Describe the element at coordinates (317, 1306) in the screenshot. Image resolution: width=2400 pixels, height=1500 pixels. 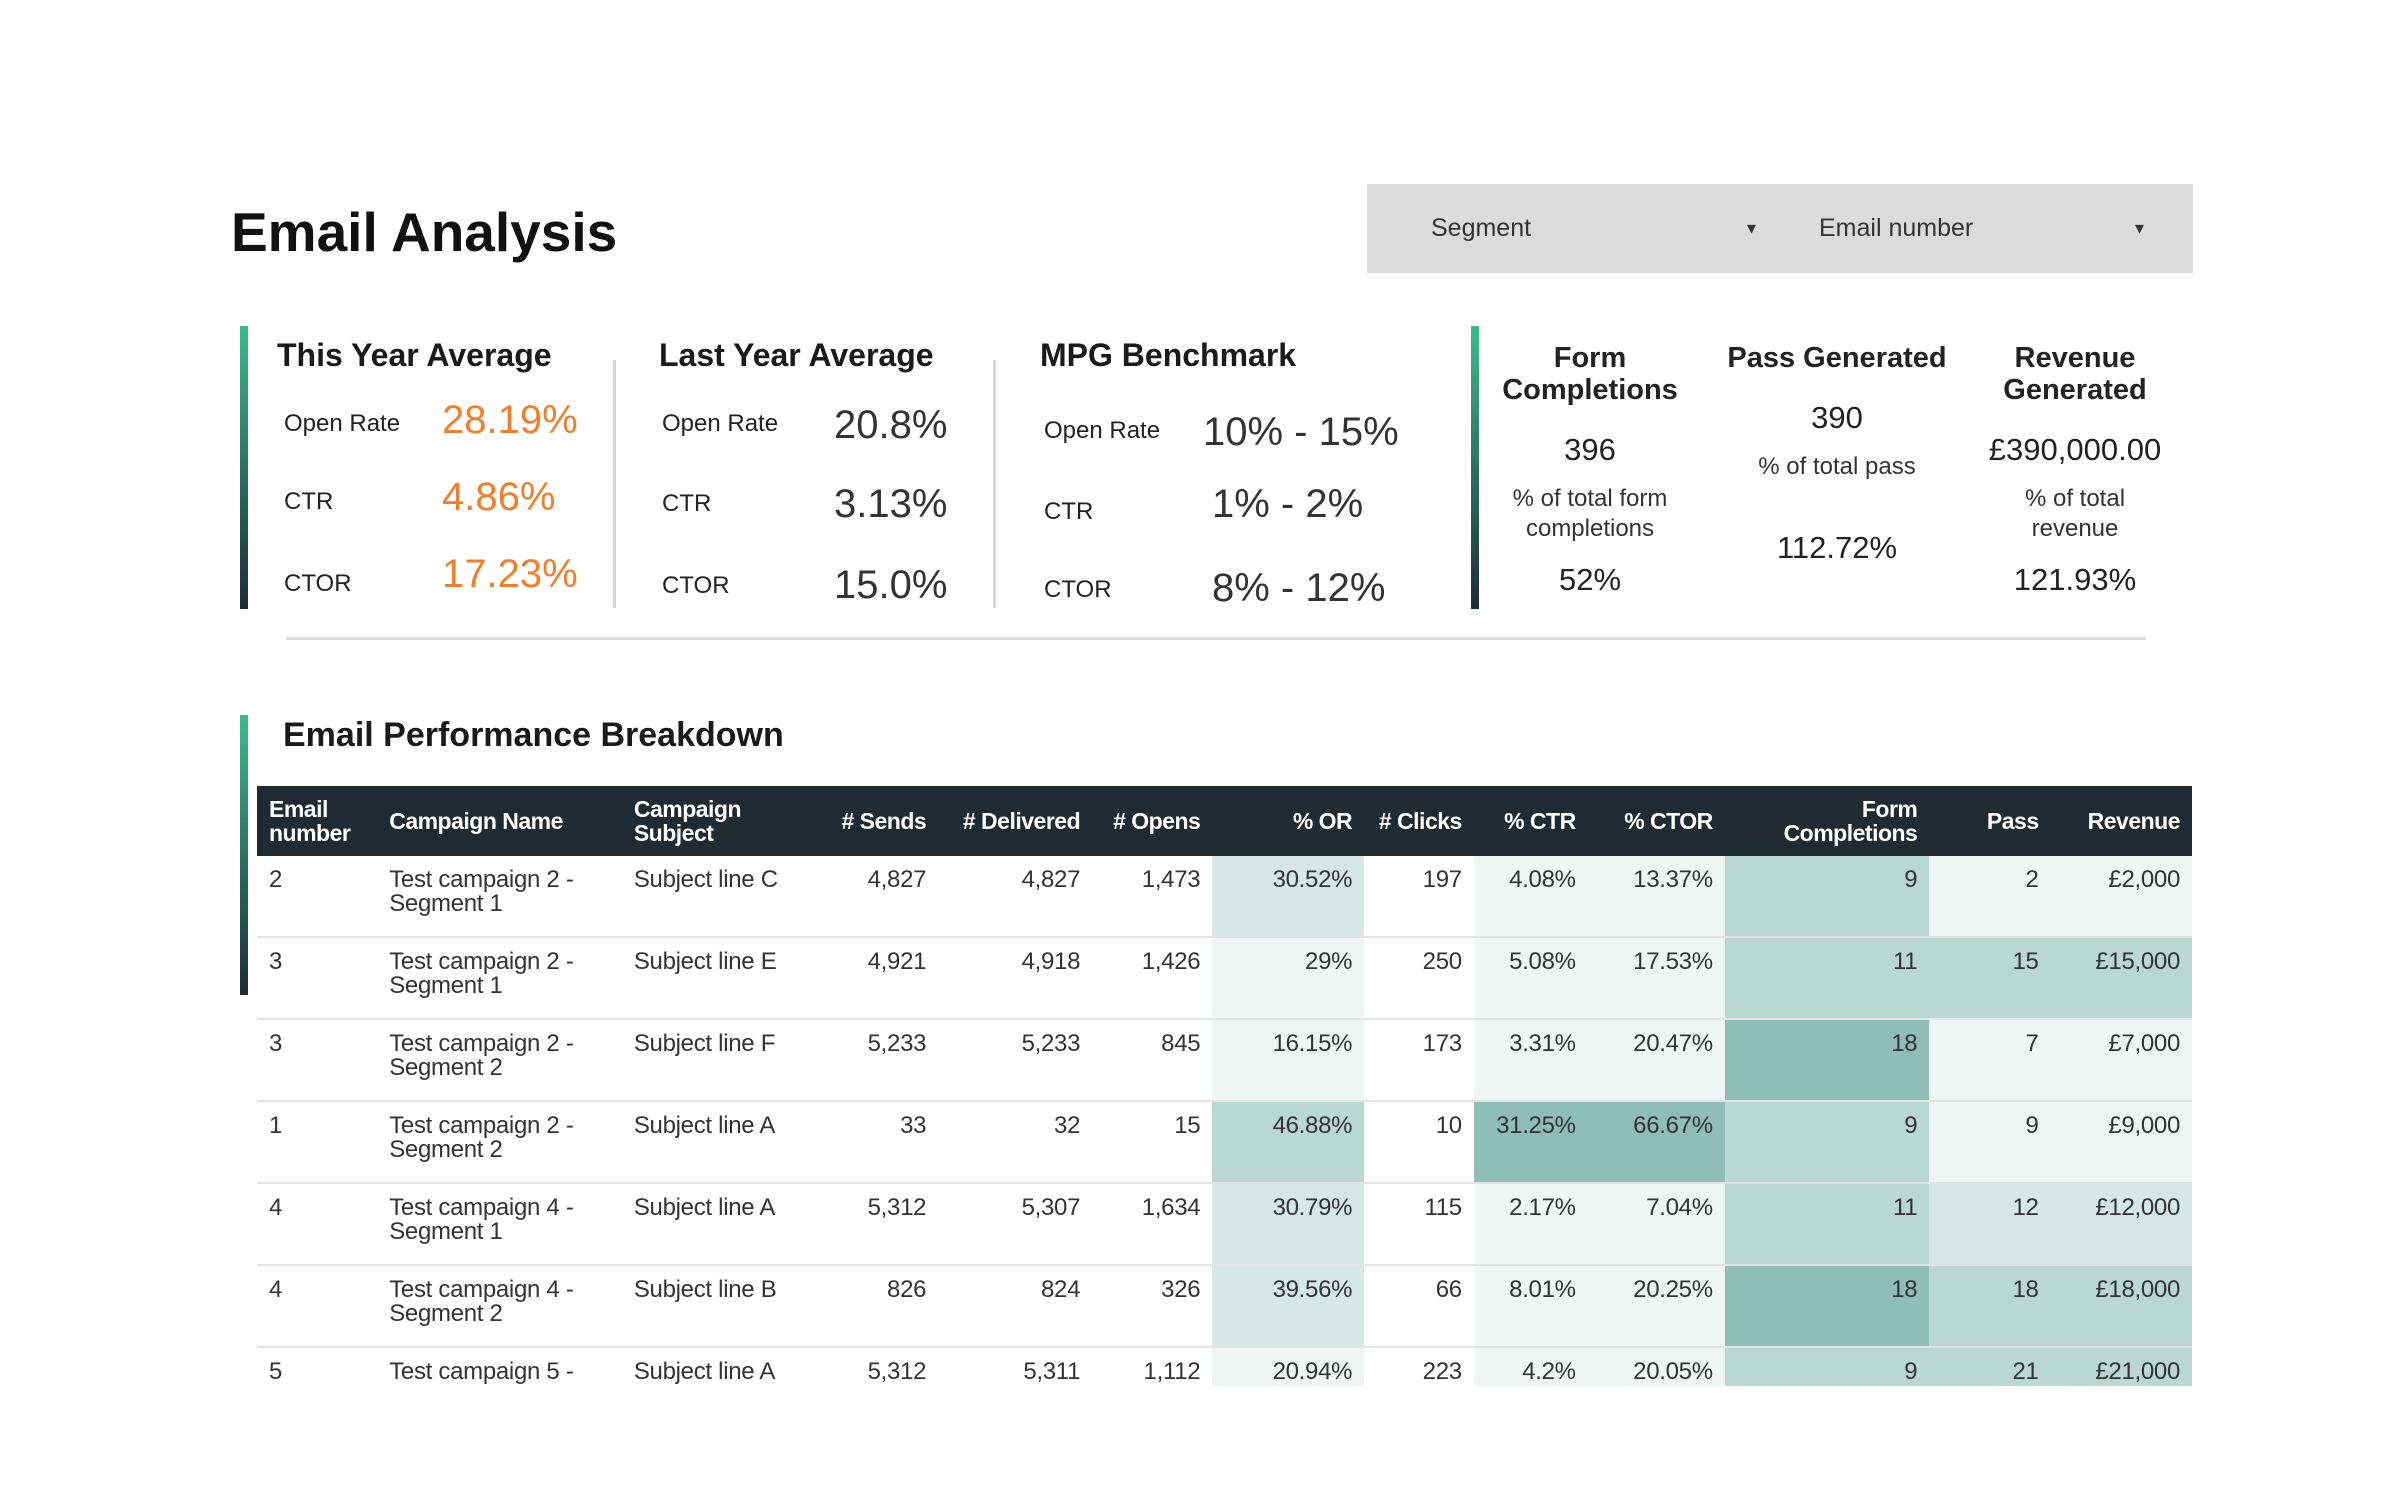
I see `table-cell: 4` at that location.